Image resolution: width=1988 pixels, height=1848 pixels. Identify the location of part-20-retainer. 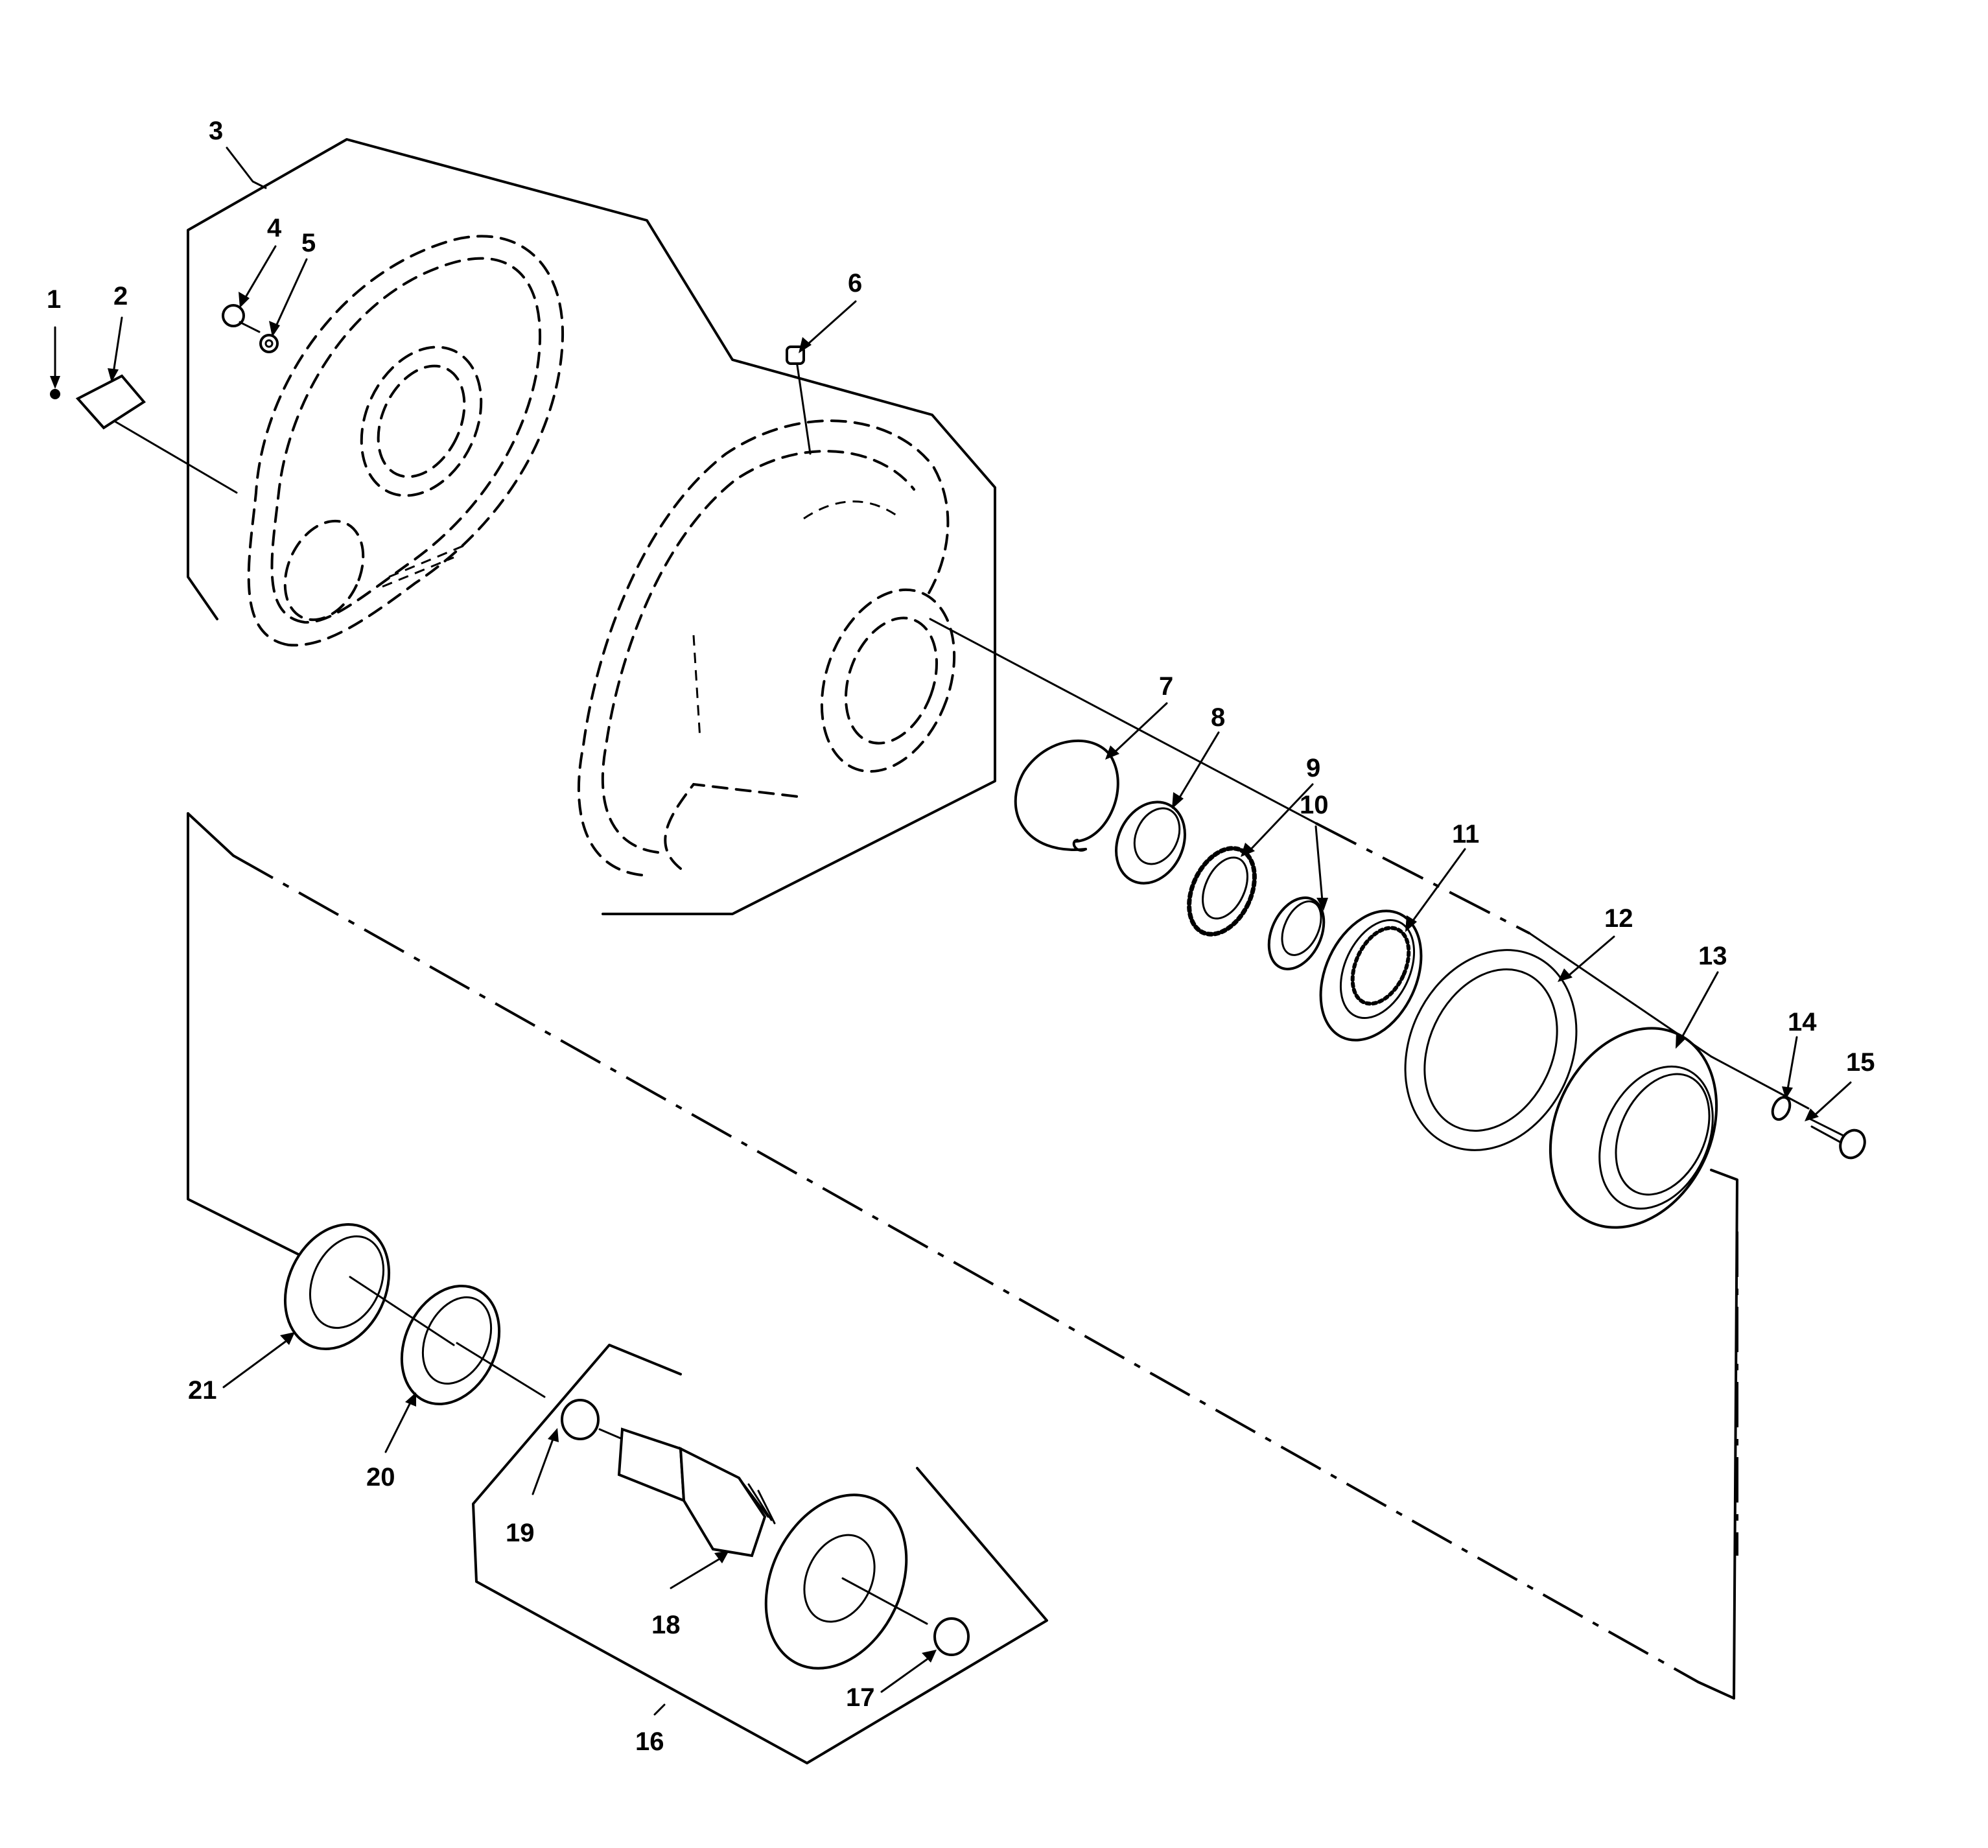
(450, 1345).